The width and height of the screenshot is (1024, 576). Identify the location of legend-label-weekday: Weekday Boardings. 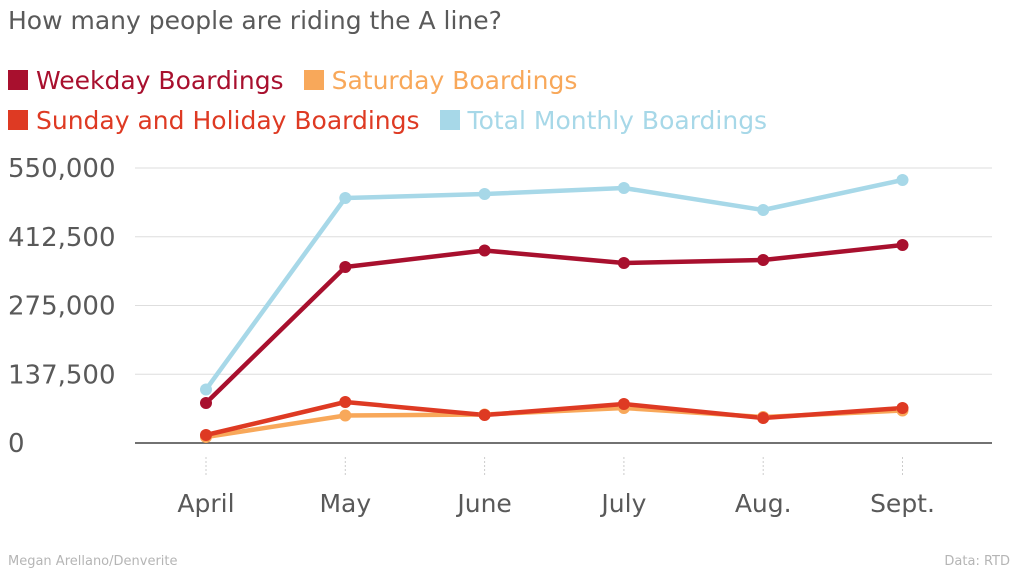
(160, 80).